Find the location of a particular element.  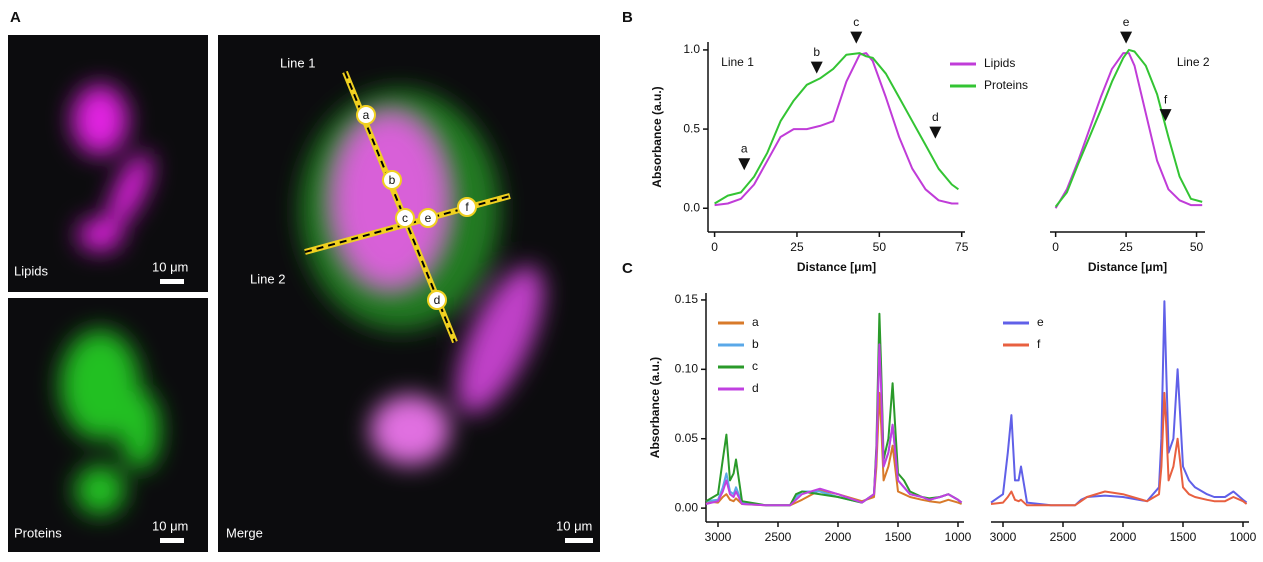

annotation-label: a is located at coordinates (744, 148).